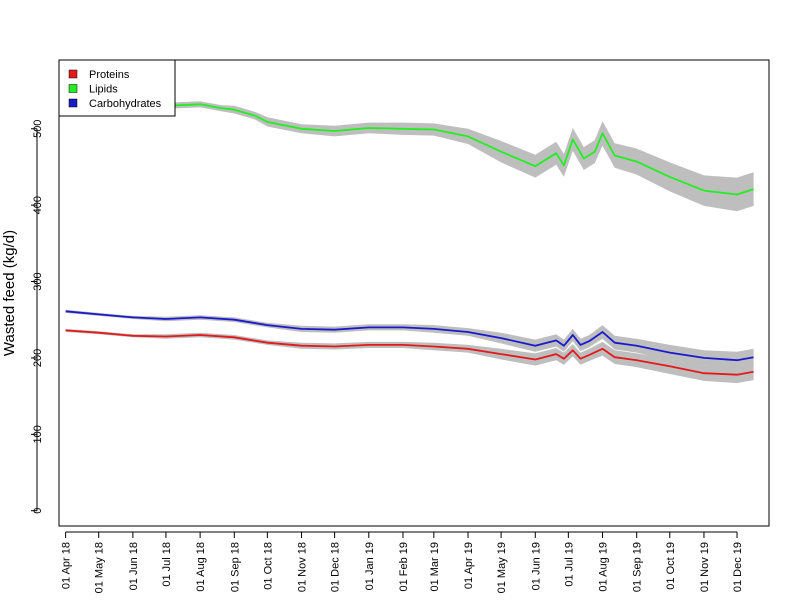 This screenshot has height=600, width=800. What do you see at coordinates (448, 149) in the screenshot?
I see `series-line-lipids` at bounding box center [448, 149].